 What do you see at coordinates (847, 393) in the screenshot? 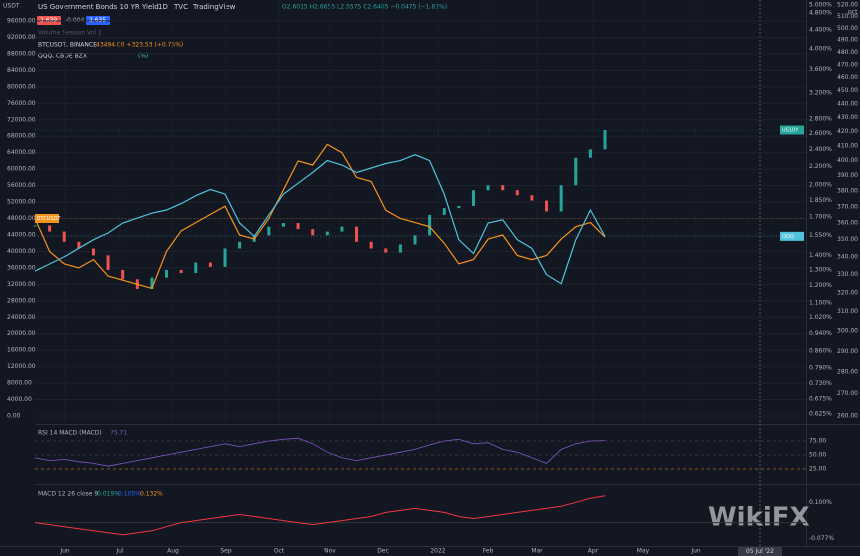
I see `y-tick-label: 270.00` at bounding box center [847, 393].